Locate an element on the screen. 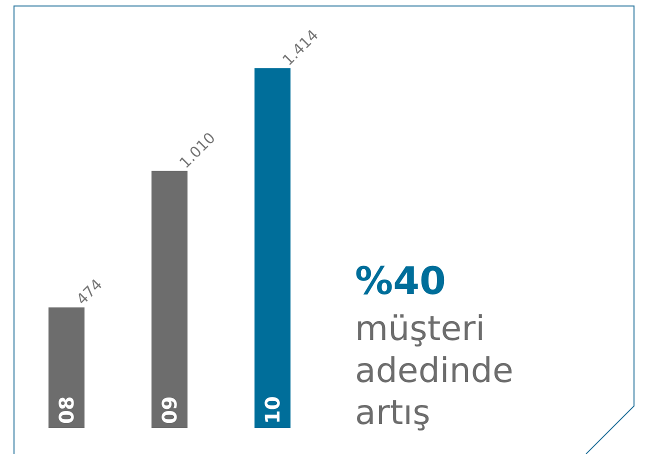  x-tick-label: 10 is located at coordinates (272, 410).